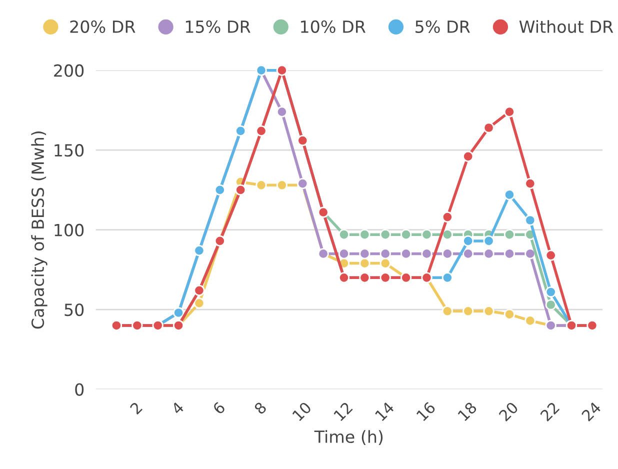 Image resolution: width=618 pixels, height=469 pixels. I want to click on y-axis-title: Capacity of BESS (Mwh), so click(39, 230).